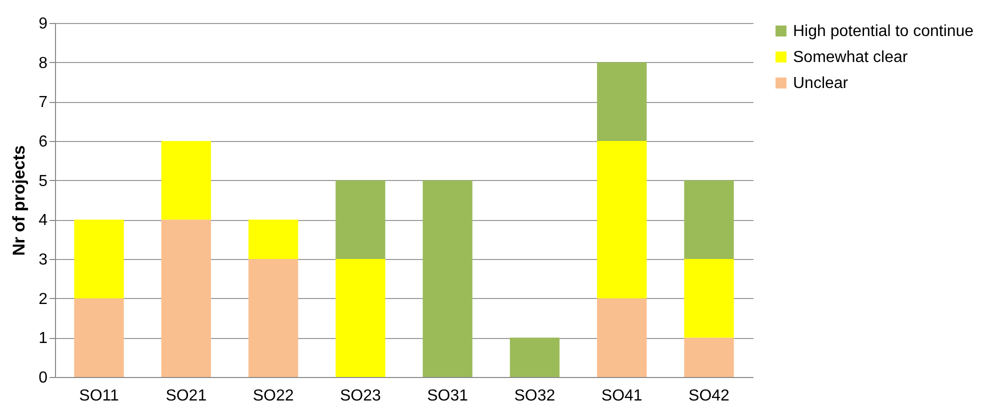  What do you see at coordinates (43, 24) in the screenshot?
I see `y-tick-label: 9` at bounding box center [43, 24].